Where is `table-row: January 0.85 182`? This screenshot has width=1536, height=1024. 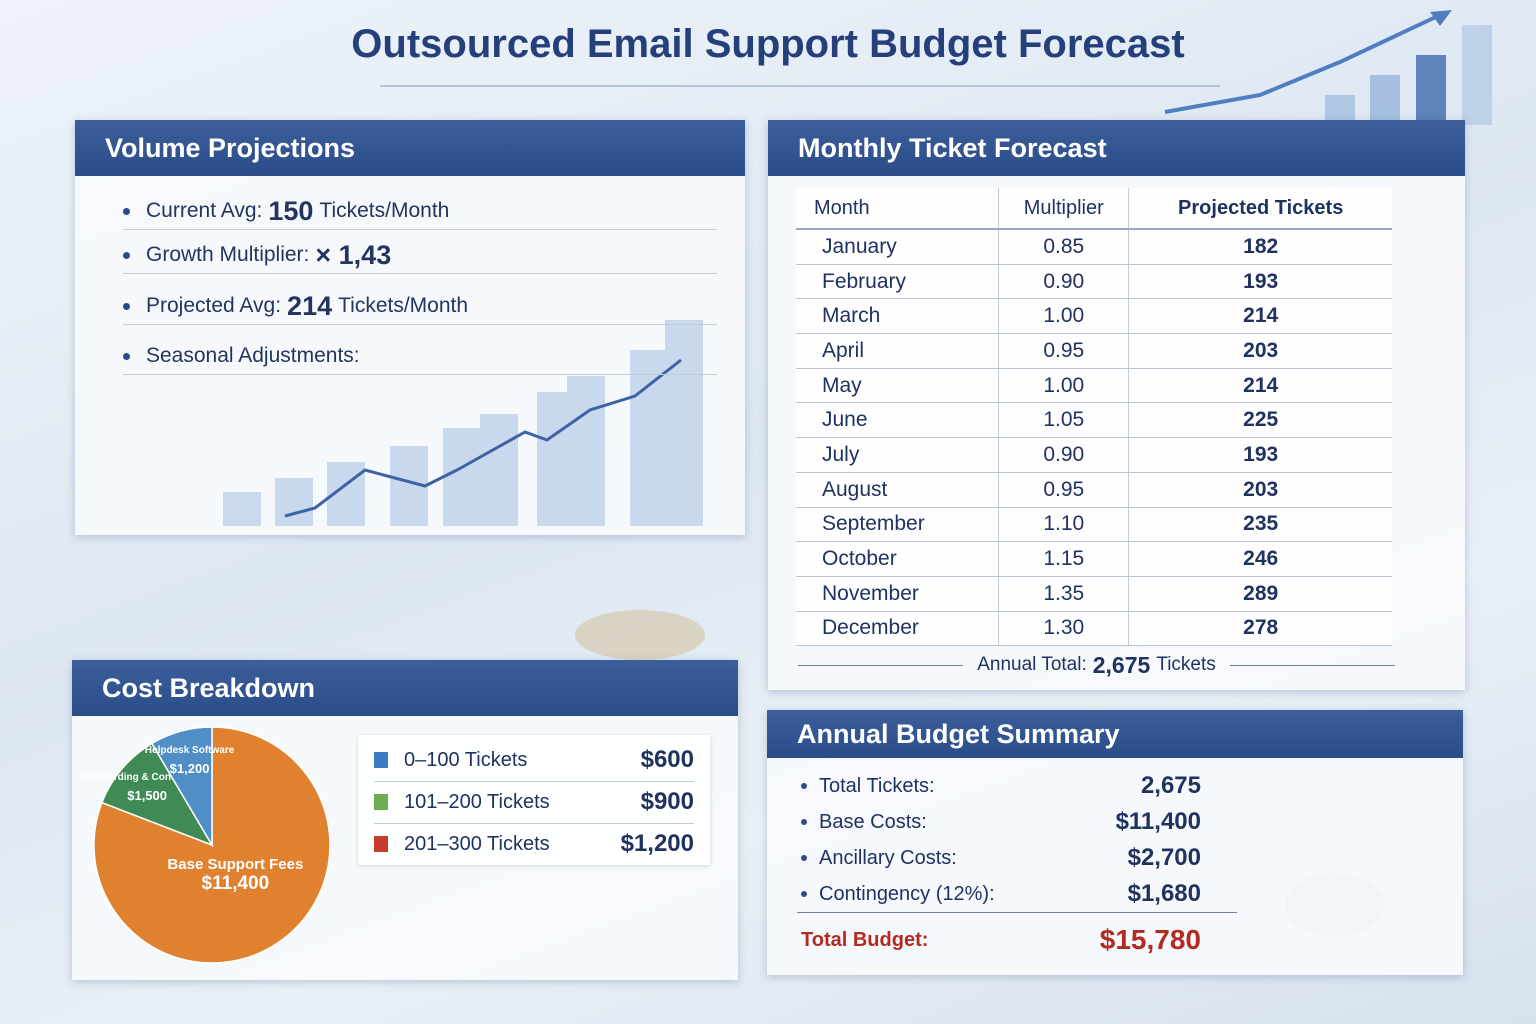
table-row: January 0.85 182 is located at coordinates (1094, 247).